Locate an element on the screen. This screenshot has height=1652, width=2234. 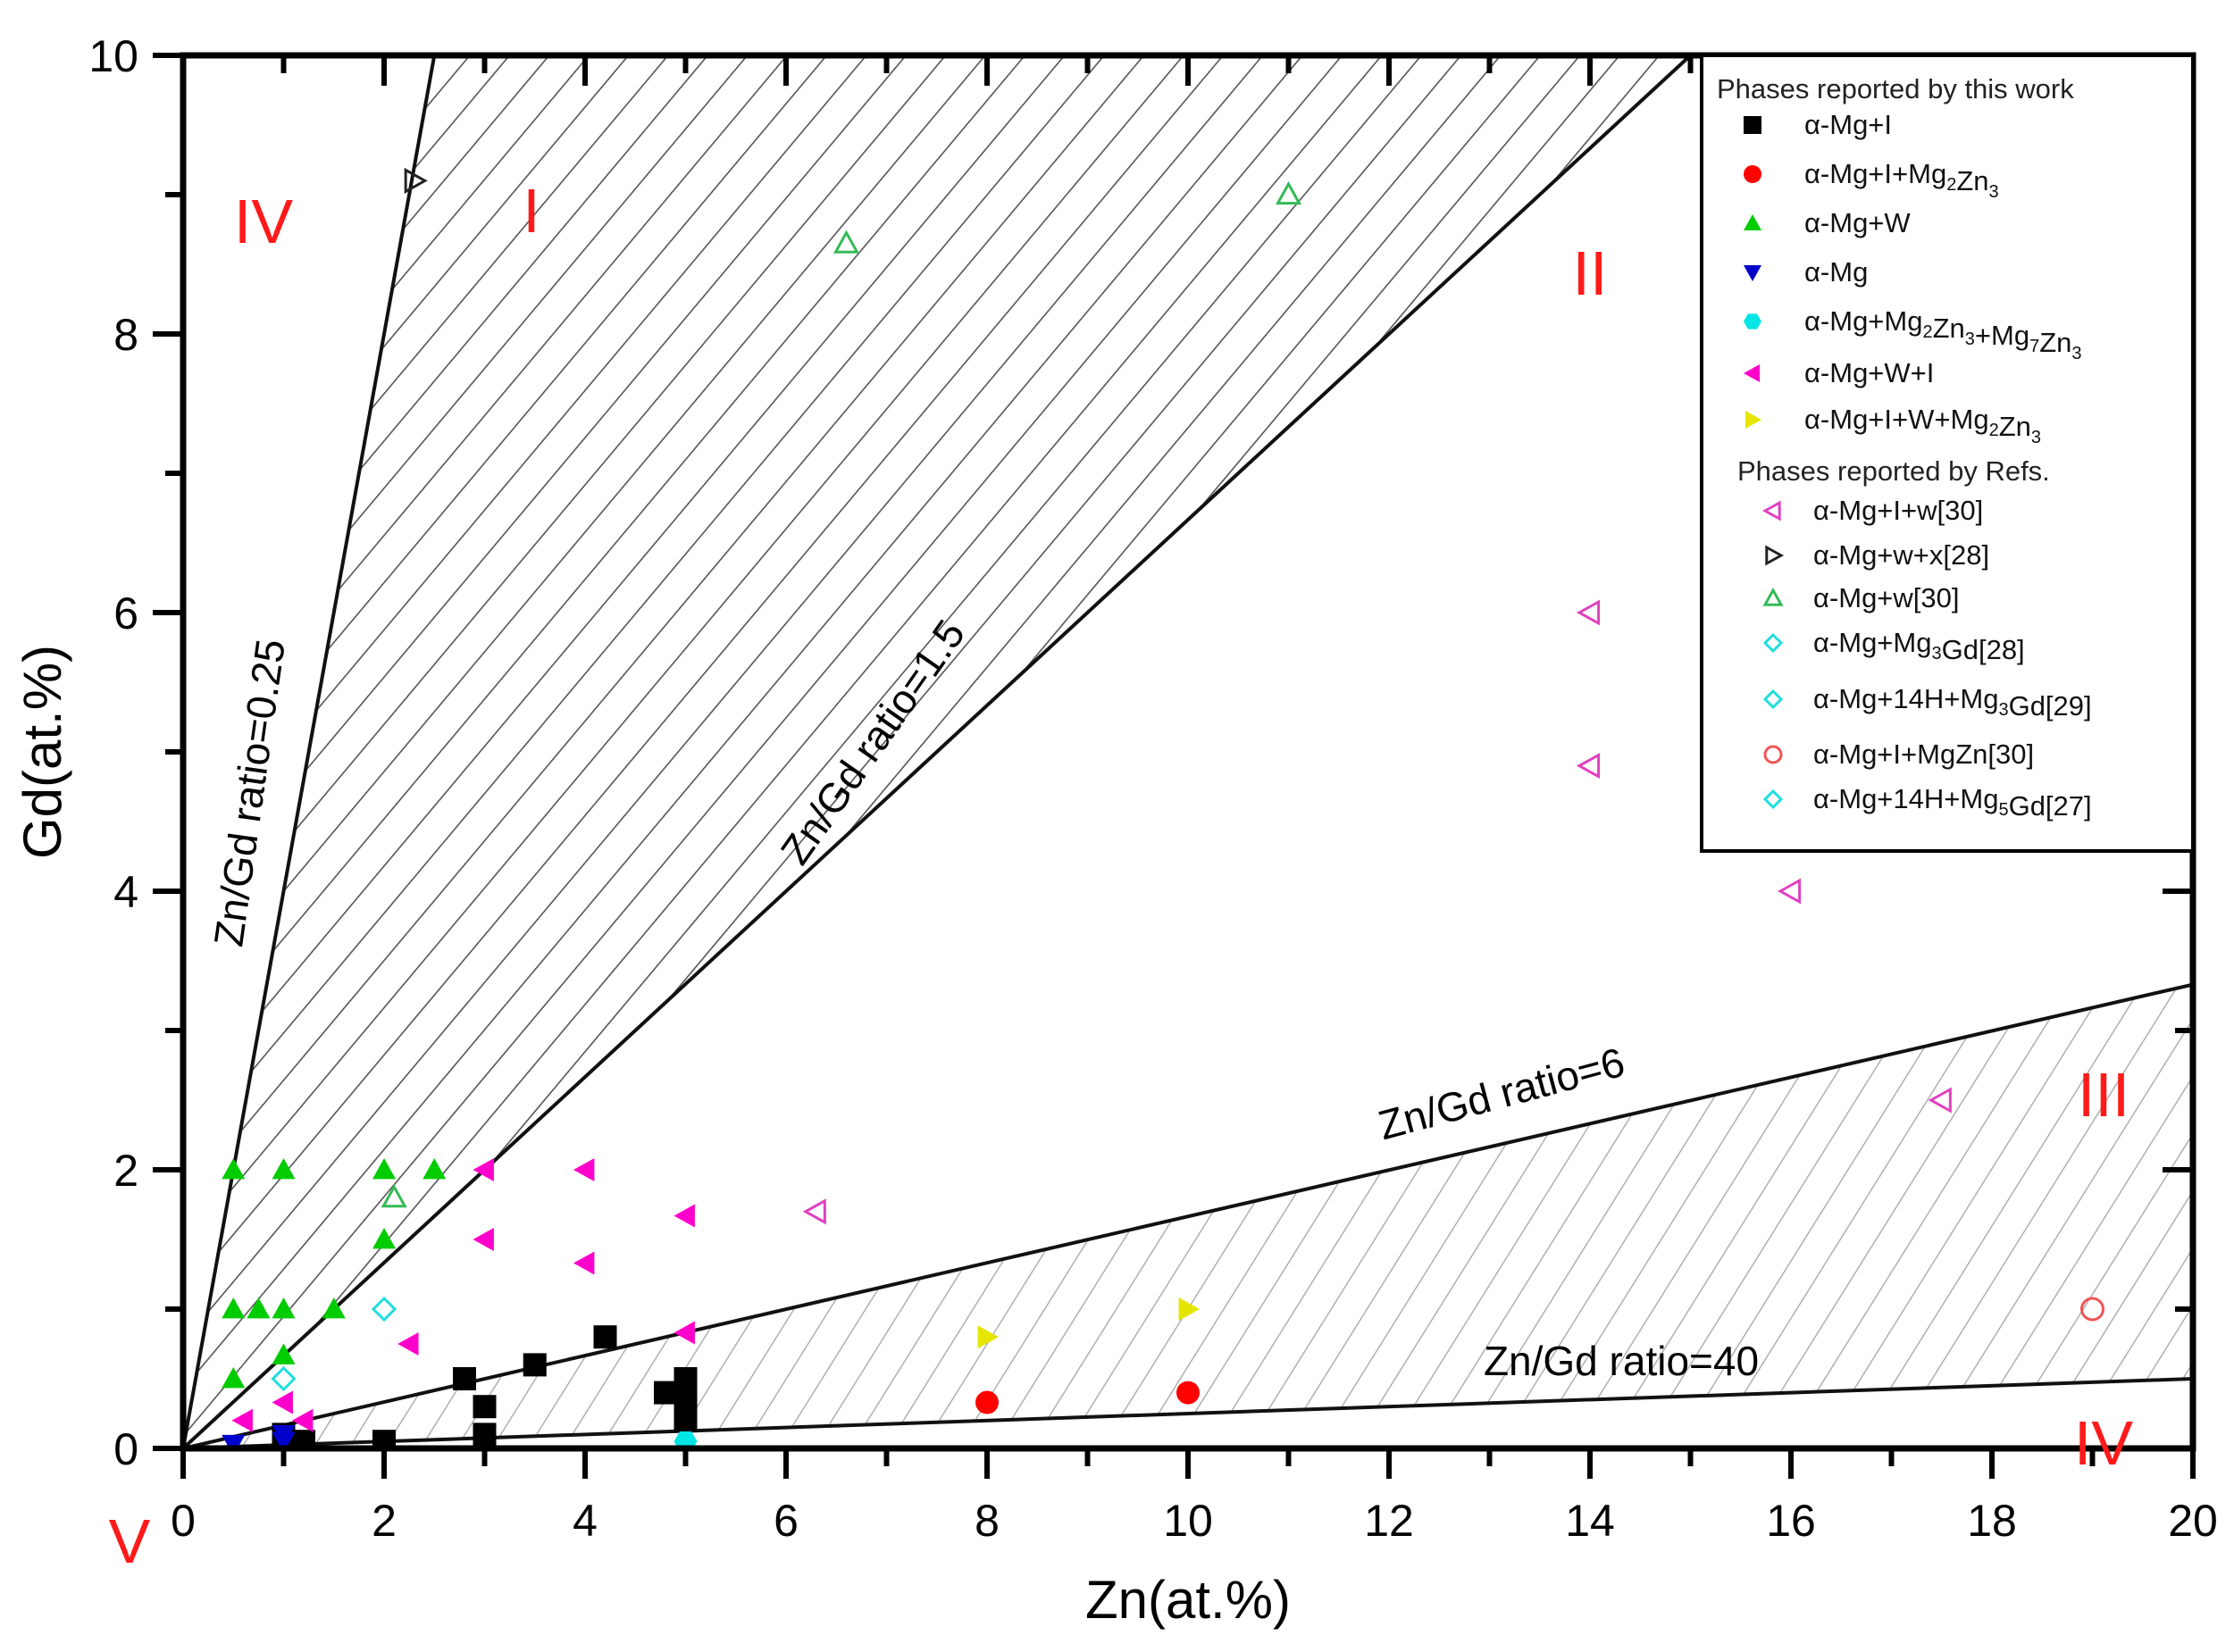
legend-item-label: α-Mg+14H+Mg5Gd[27] is located at coordinates (1952, 802).